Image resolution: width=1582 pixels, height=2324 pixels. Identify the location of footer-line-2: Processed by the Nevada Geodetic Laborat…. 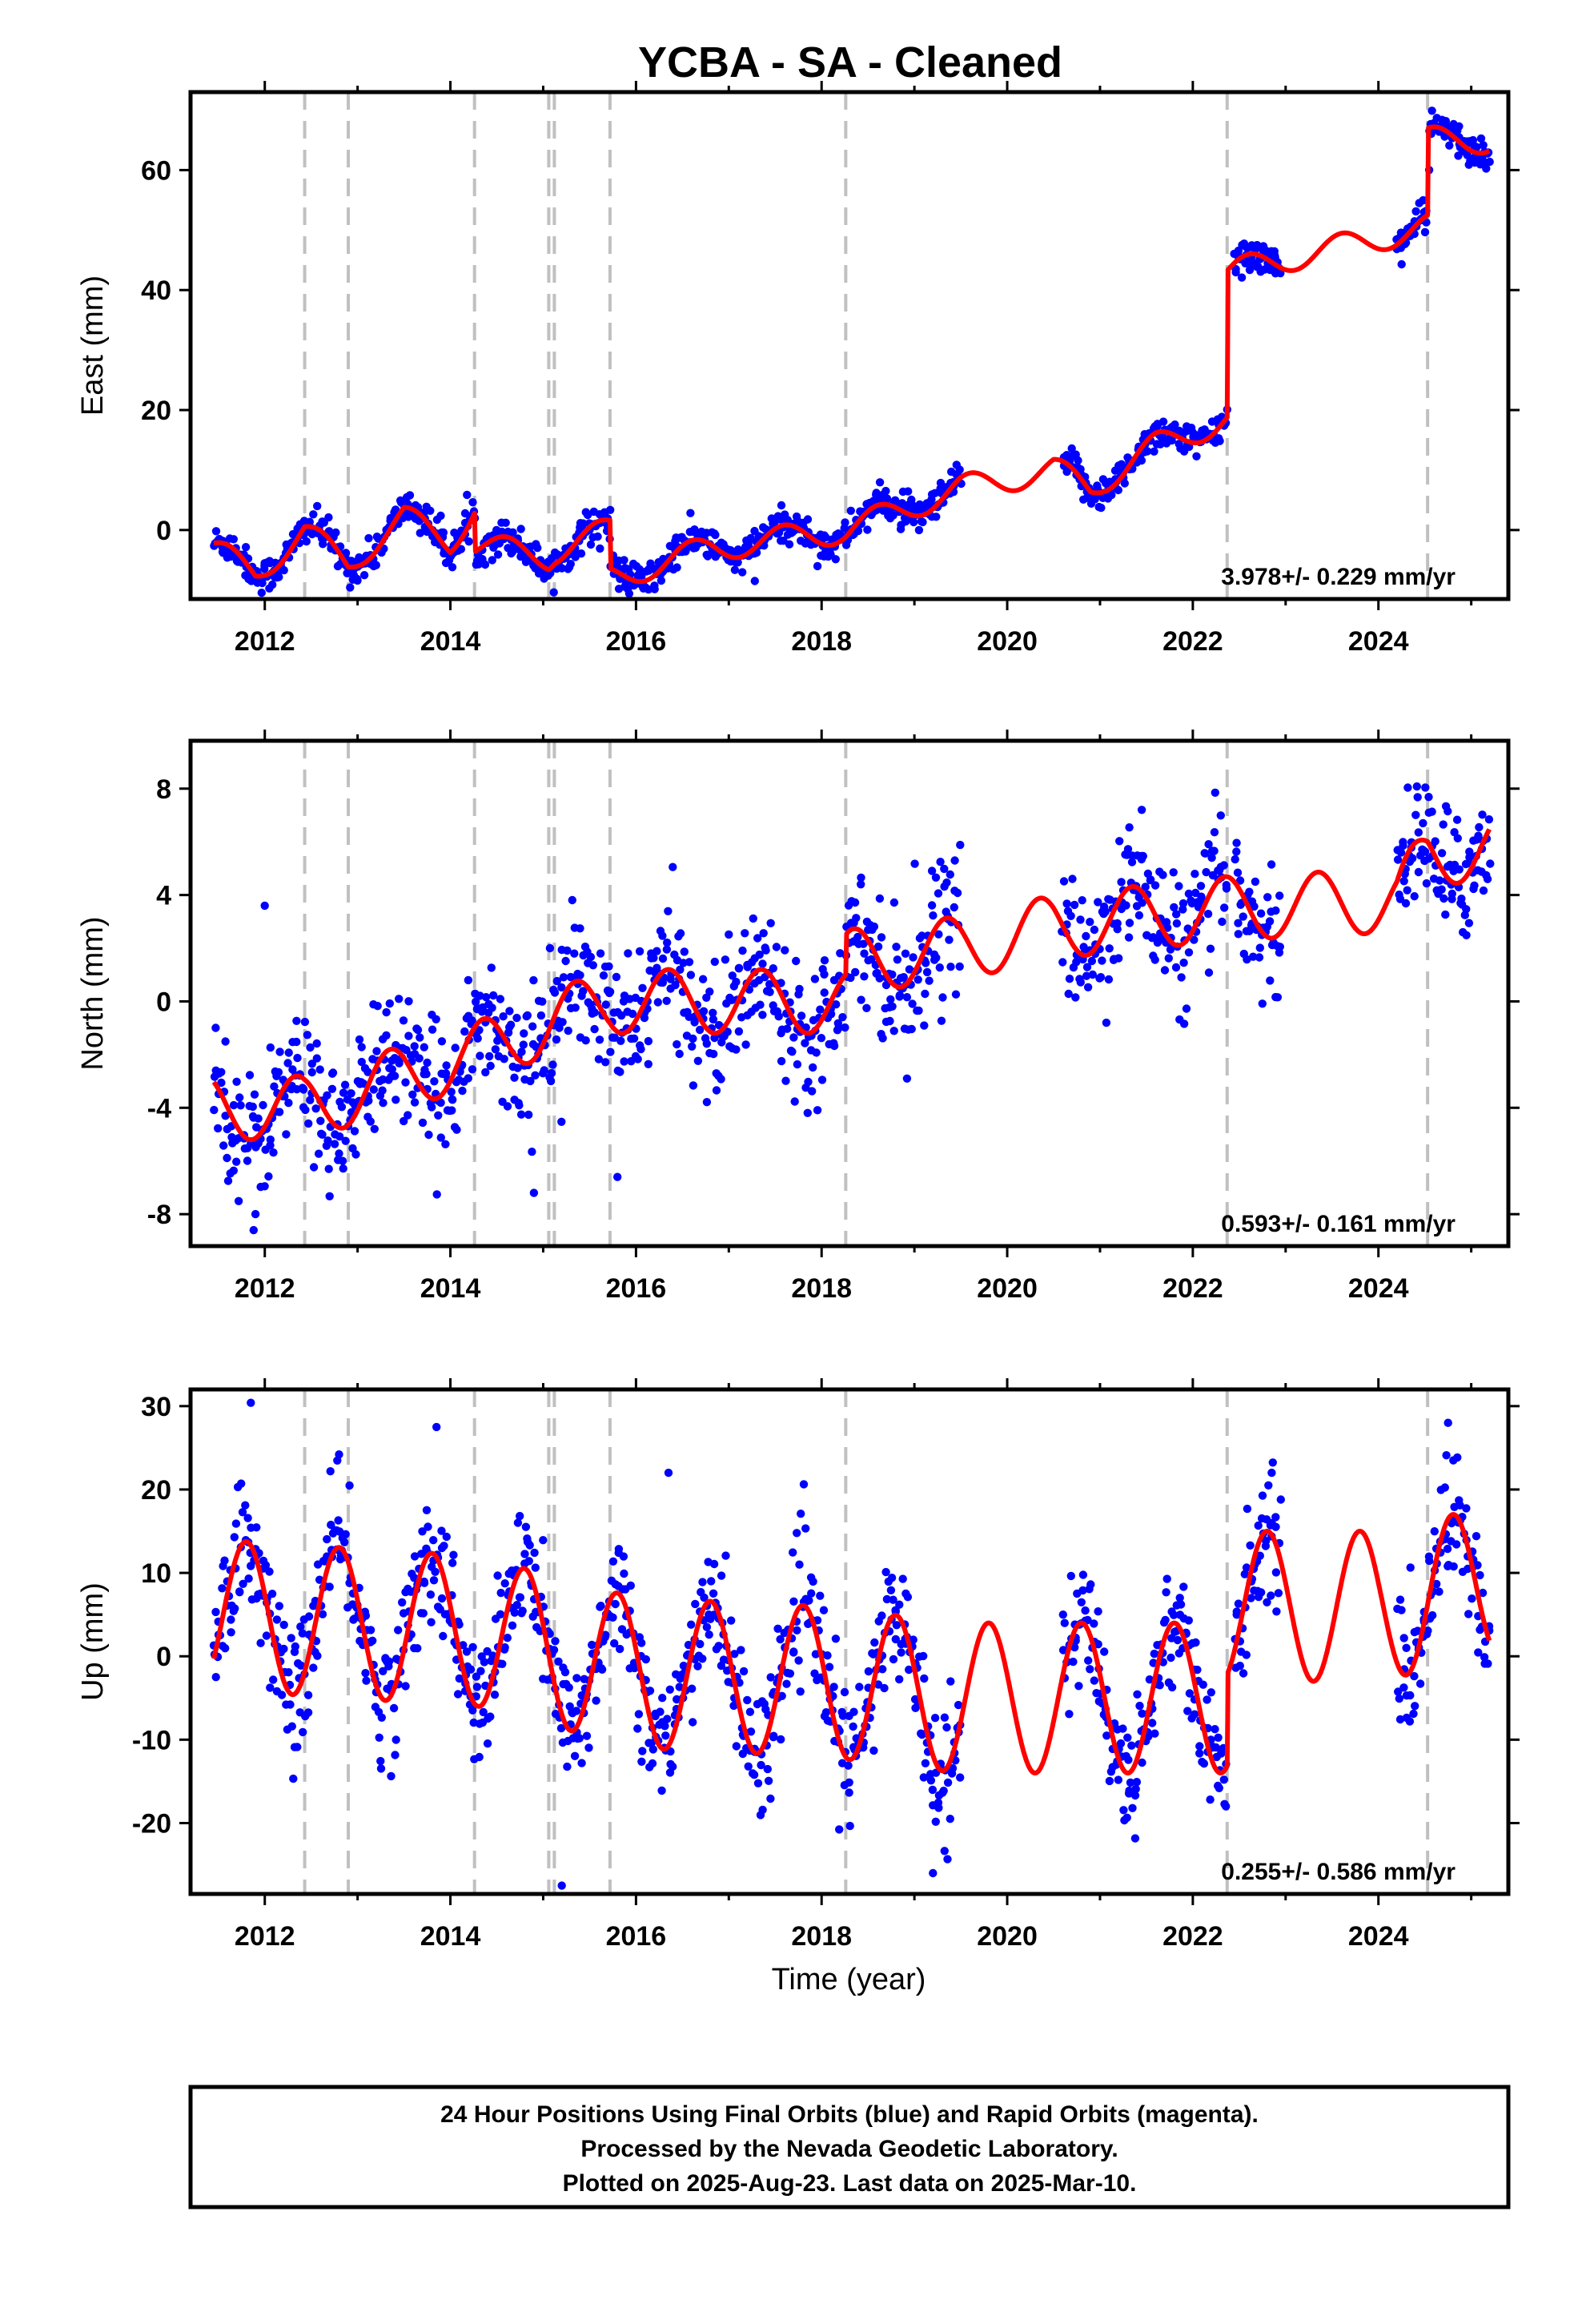
(849, 2149).